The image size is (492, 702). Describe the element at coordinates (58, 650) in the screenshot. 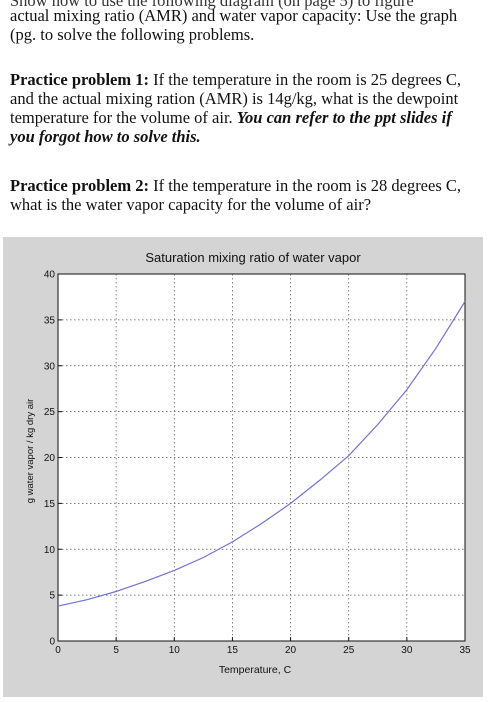

I see `x-tick-label: 0` at that location.